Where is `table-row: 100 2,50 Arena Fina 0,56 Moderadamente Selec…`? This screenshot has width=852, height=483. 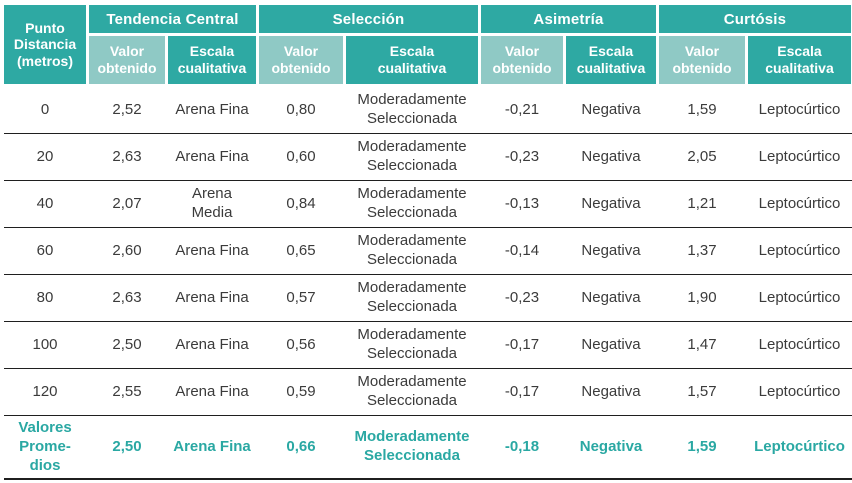
table-row: 100 2,50 Arena Fina 0,56 Moderadamente Selec… is located at coordinates (428, 345).